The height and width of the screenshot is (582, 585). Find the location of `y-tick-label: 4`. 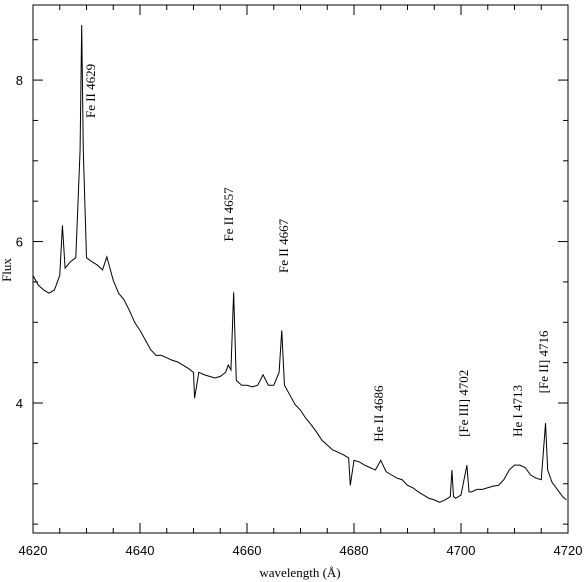

y-tick-label: 4 is located at coordinates (19, 403).